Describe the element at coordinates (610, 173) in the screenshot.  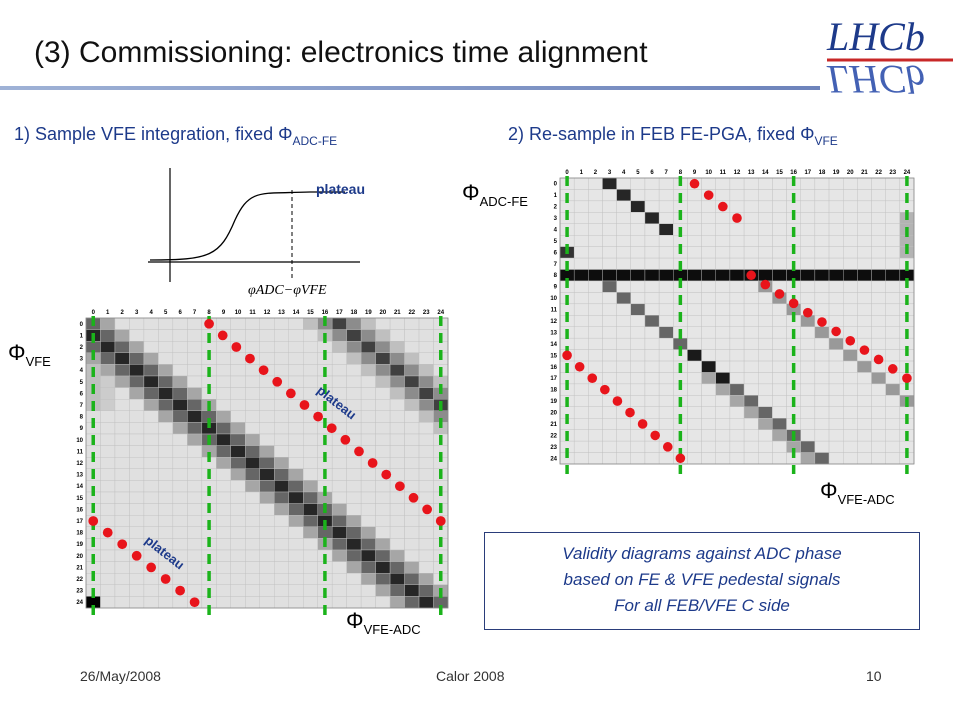
I see `x-tick-label: 3` at that location.